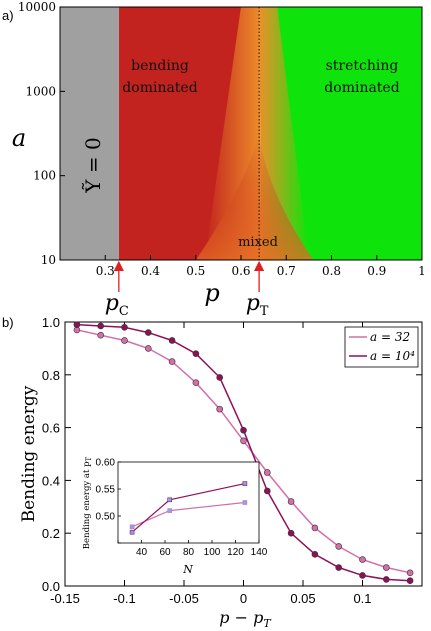 The width and height of the screenshot is (431, 631). I want to click on heatmap-x-axis-label: p, so click(211, 293).